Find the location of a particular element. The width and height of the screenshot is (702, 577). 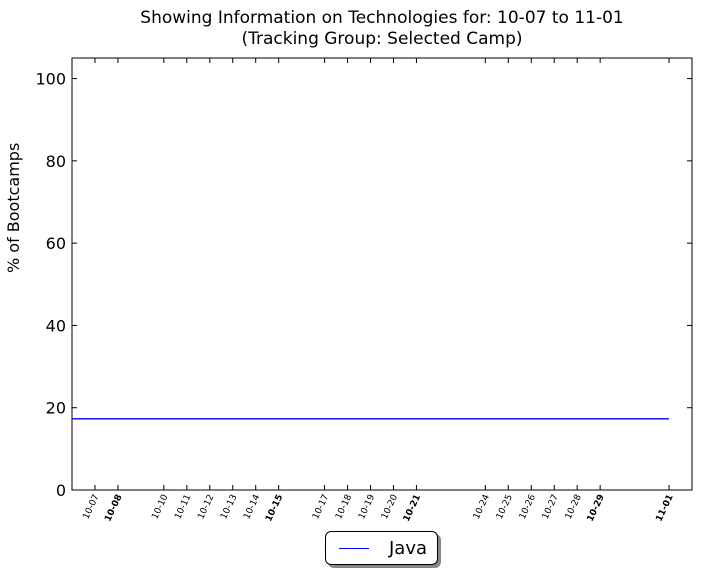

x-tick-label: 10-26 is located at coordinates (528, 507).